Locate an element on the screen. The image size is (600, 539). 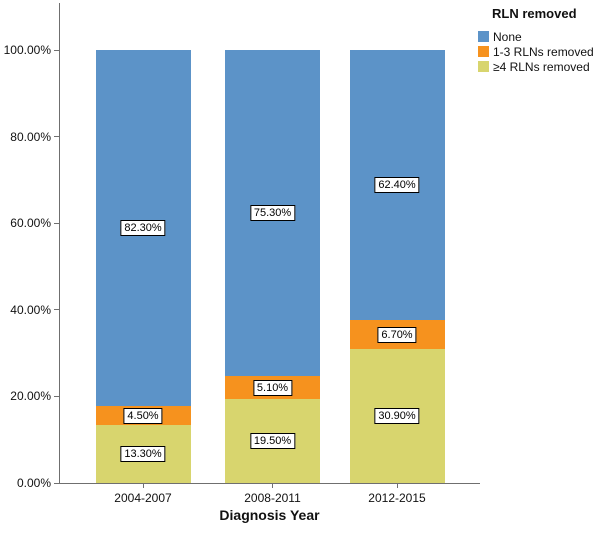
legend-item-label: None is located at coordinates (507, 36).